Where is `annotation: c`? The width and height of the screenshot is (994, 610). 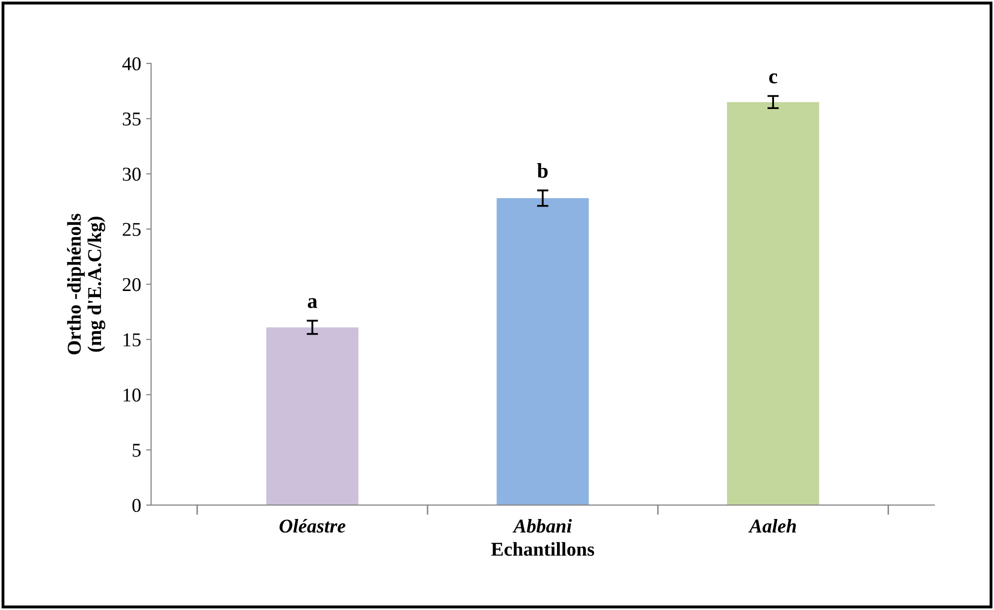 annotation: c is located at coordinates (773, 78).